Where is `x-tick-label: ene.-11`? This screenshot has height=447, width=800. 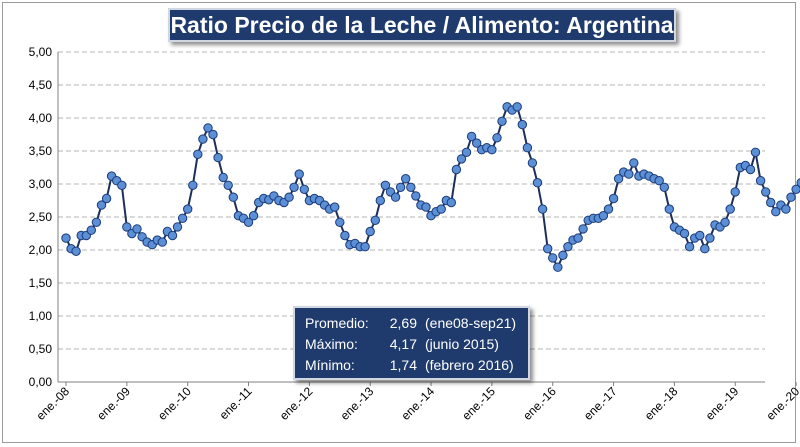
x-tick-label: ene.-11 is located at coordinates (236, 403).